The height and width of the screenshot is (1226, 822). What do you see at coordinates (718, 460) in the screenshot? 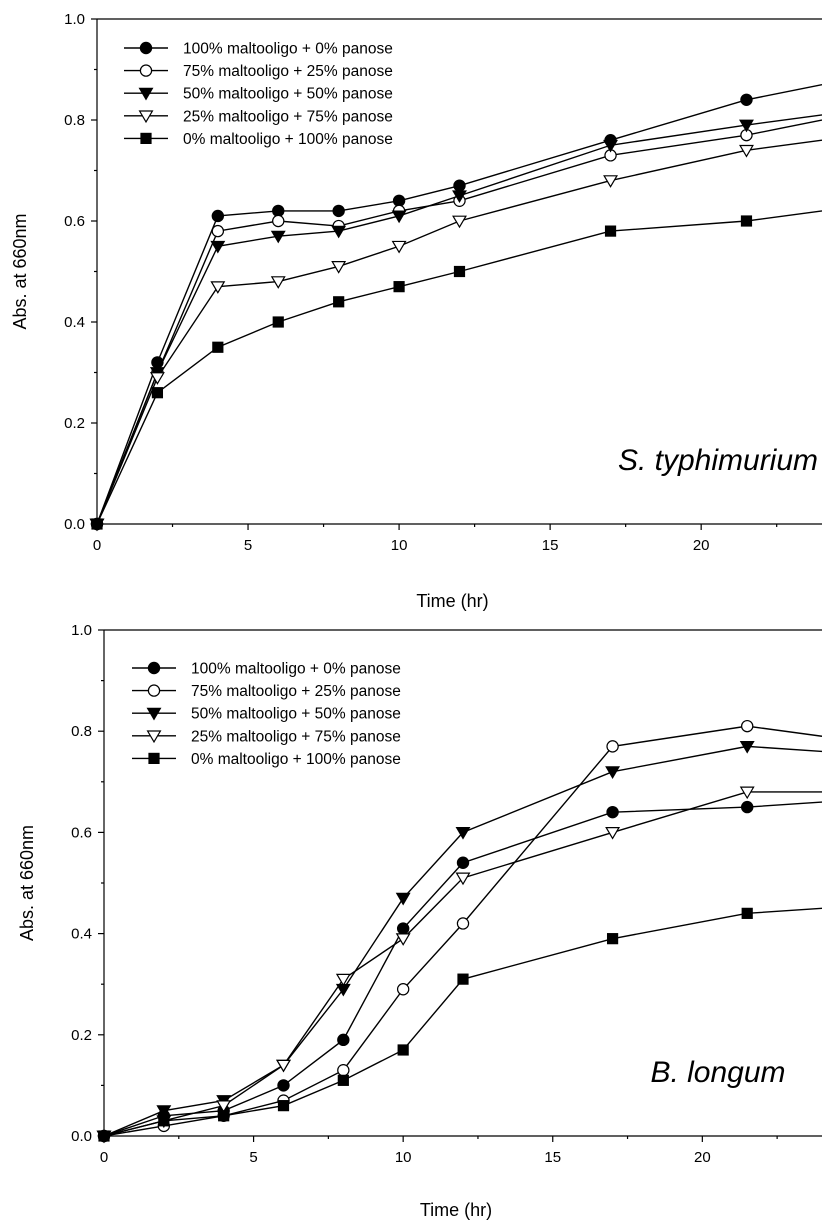
I see `organism-label: S. typhimurium` at bounding box center [718, 460].